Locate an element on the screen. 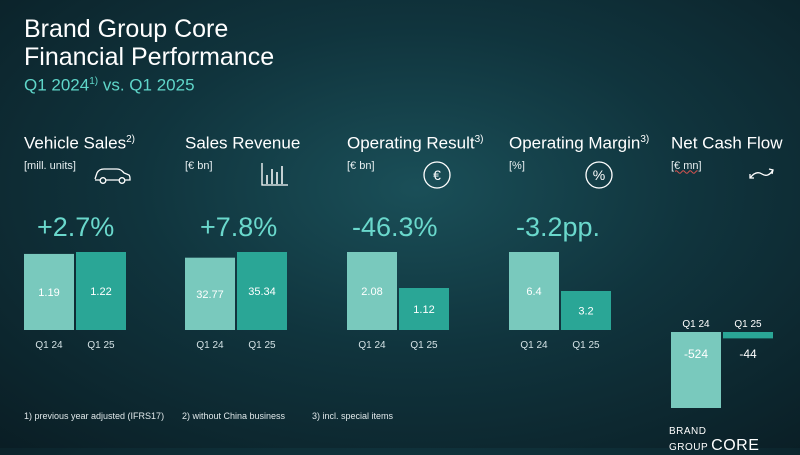 The width and height of the screenshot is (800, 455). bar-value-label: 1.22 is located at coordinates (100, 292).